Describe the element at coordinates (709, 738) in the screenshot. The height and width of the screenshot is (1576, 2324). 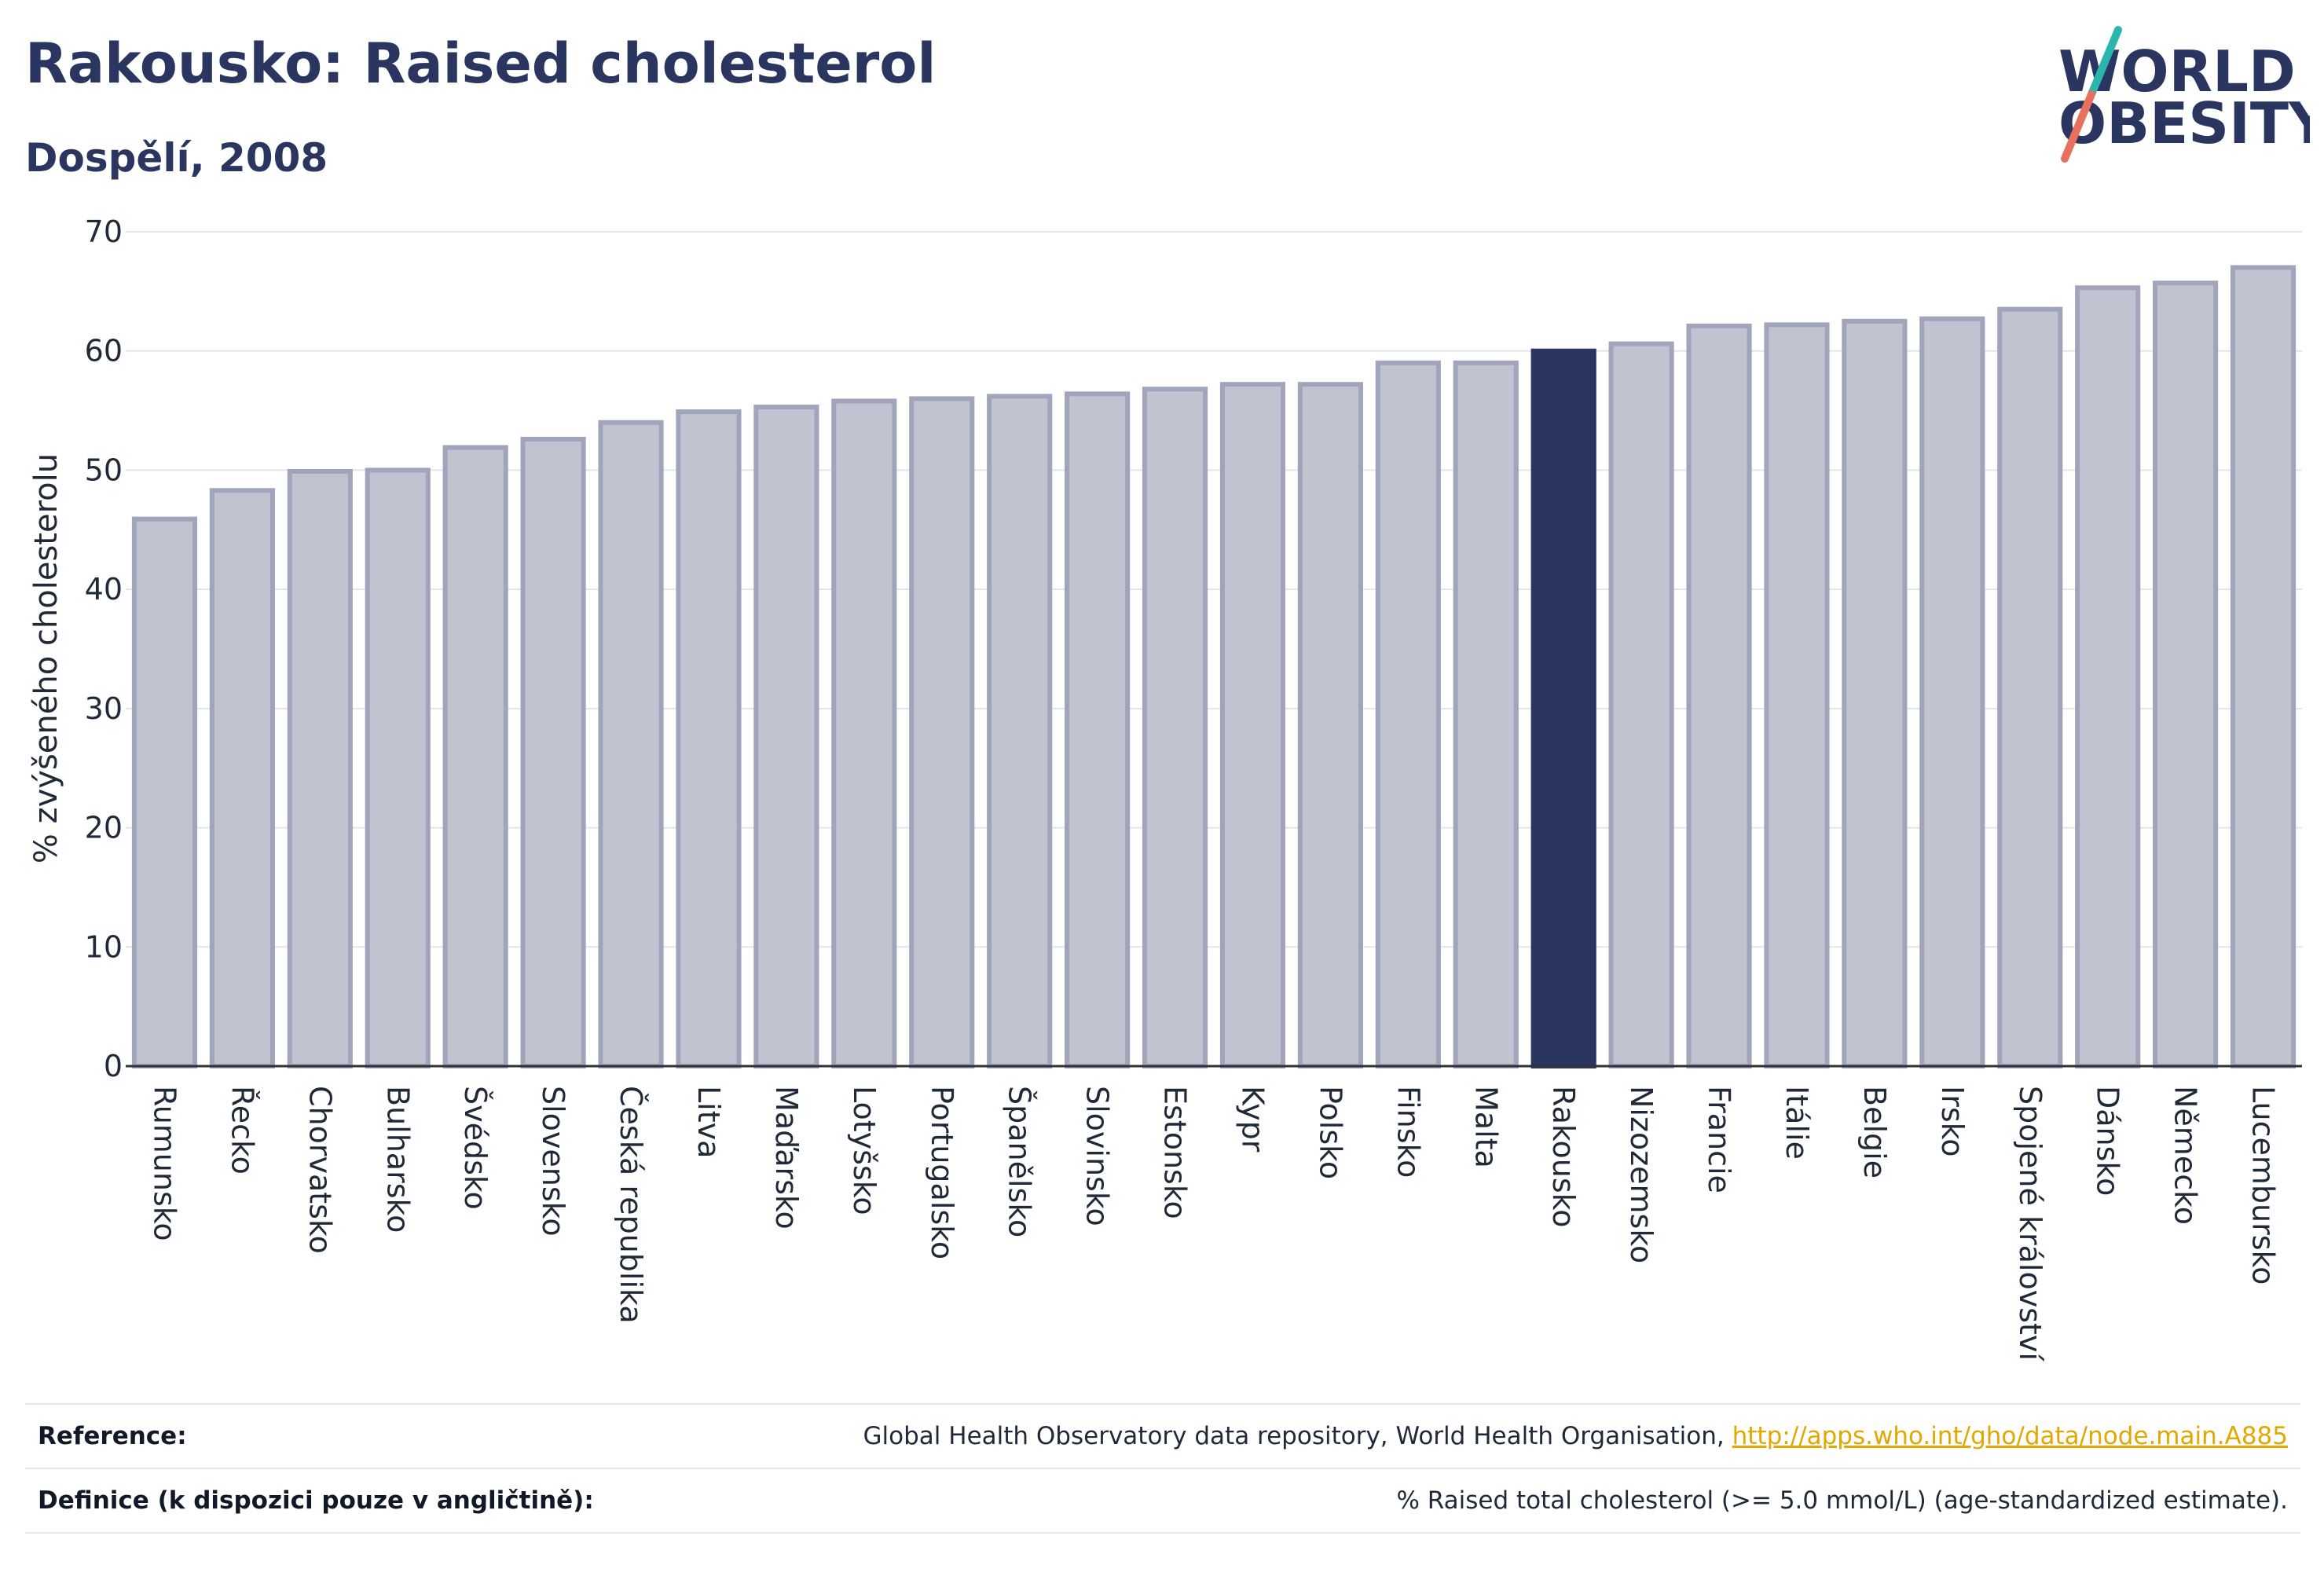
I see `bar-litva` at that location.